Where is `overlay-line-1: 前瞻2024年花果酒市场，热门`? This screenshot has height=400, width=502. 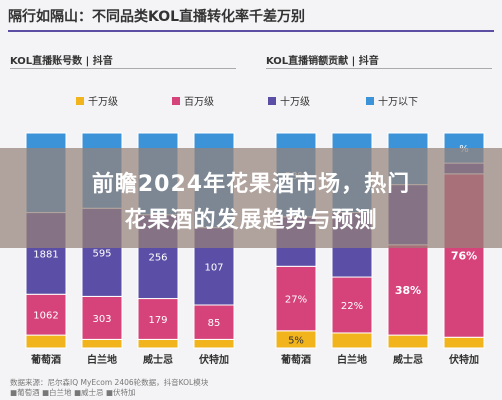
overlay-line-1: 前瞻2024年花果酒市场，热门 is located at coordinates (251, 184).